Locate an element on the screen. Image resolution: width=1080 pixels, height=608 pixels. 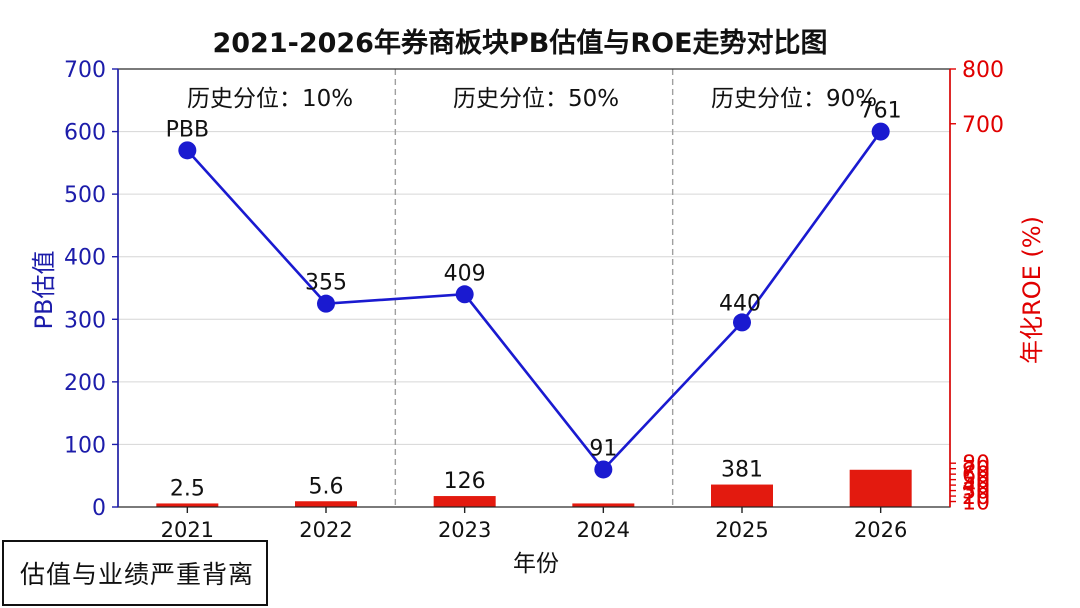
y-tick-label-right: 10 is located at coordinates (976, 503).